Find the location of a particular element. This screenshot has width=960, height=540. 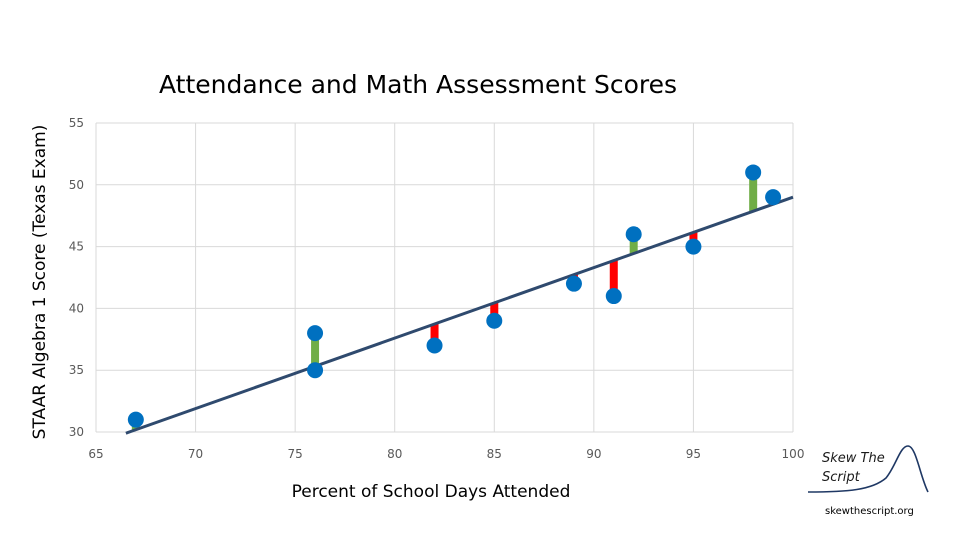

x-tick-label: 90 is located at coordinates (593, 454).